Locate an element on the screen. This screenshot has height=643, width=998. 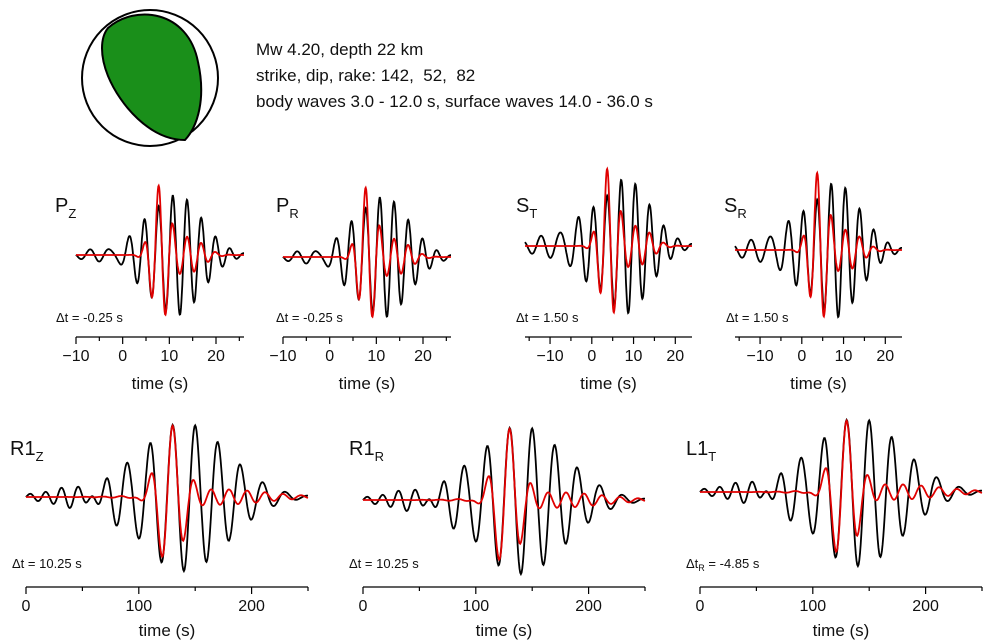
panel-title: L1T is located at coordinates (701, 451).